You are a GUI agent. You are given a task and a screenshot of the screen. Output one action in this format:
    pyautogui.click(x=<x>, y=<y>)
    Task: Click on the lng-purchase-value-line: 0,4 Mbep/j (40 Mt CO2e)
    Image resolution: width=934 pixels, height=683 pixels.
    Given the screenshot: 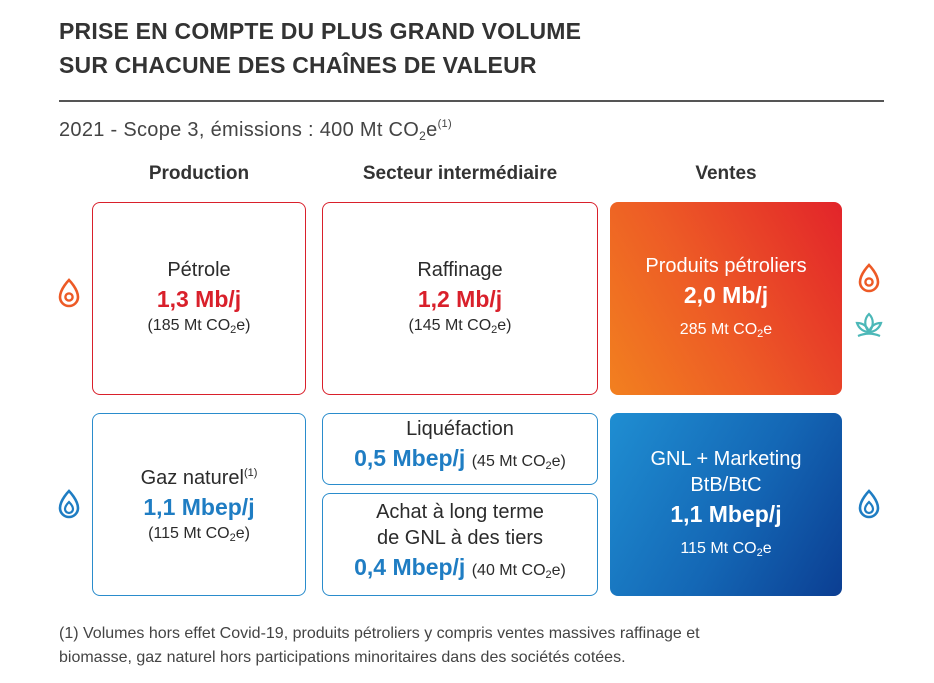 What is the action you would take?
    pyautogui.click(x=460, y=571)
    